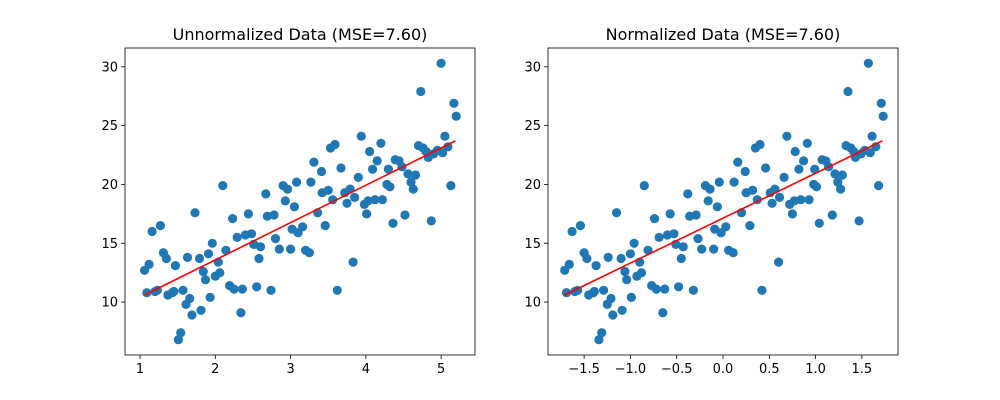 The image size is (1000, 400). I want to click on normalized-x-tick-label: 0.0, so click(723, 369).